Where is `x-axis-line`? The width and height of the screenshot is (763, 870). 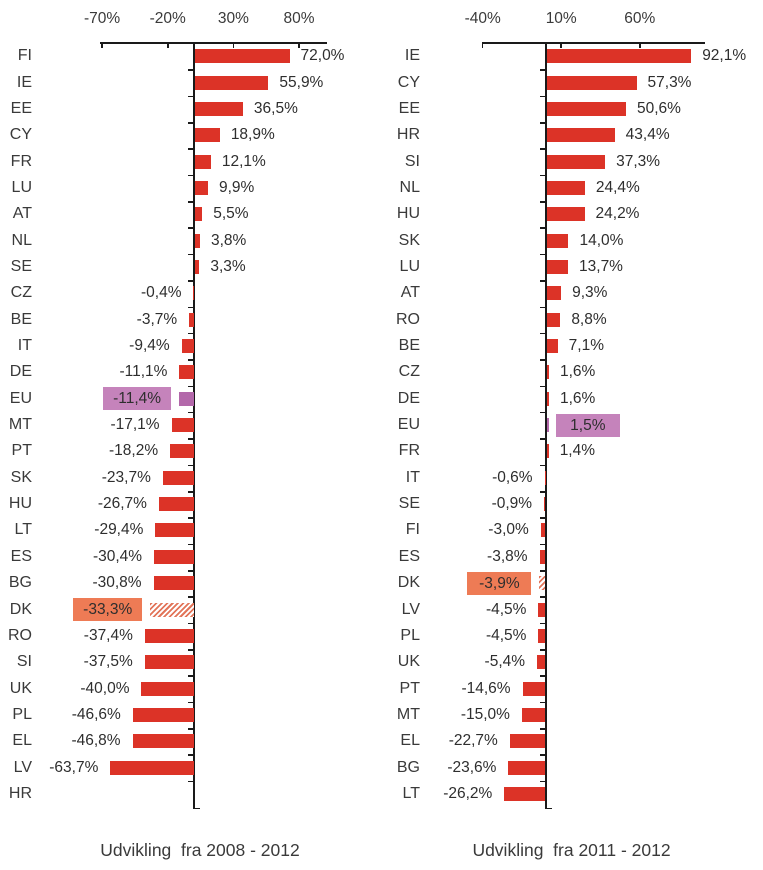 x-axis-line is located at coordinates (593, 43).